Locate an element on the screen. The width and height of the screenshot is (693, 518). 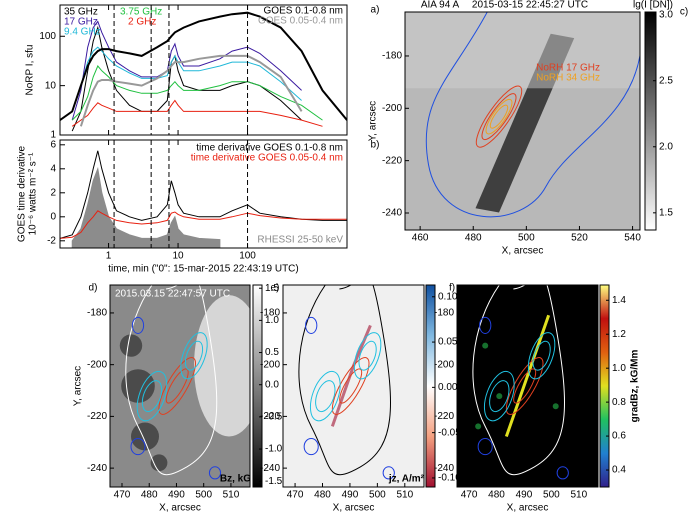
x-tick-label: 470 is located at coordinates (122, 495).